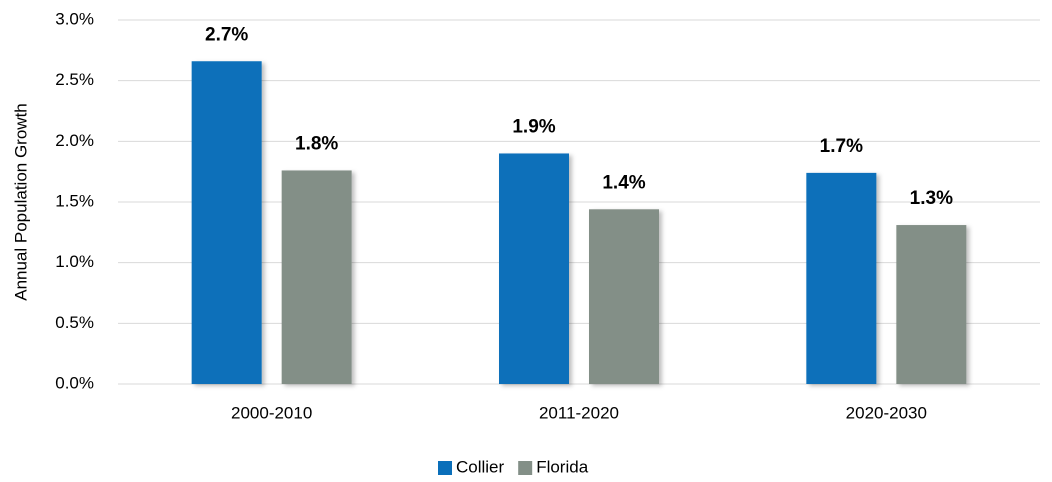 The height and width of the screenshot is (482, 1052). Describe the element at coordinates (533, 126) in the screenshot. I see `value-label: 1.9%` at that location.